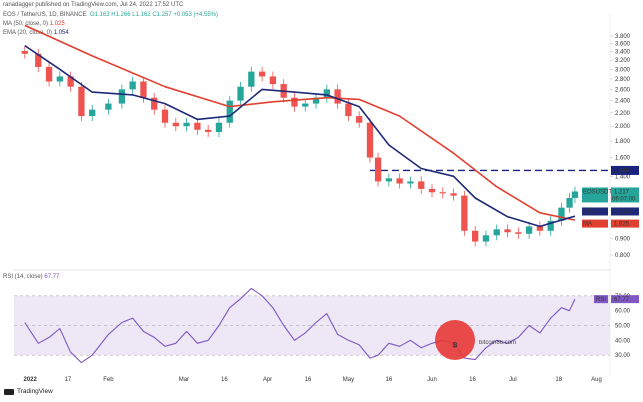 This screenshot has width=643, height=402. What do you see at coordinates (589, 212) in the screenshot?
I see `price-tag-ema-label: EMA` at bounding box center [589, 212].